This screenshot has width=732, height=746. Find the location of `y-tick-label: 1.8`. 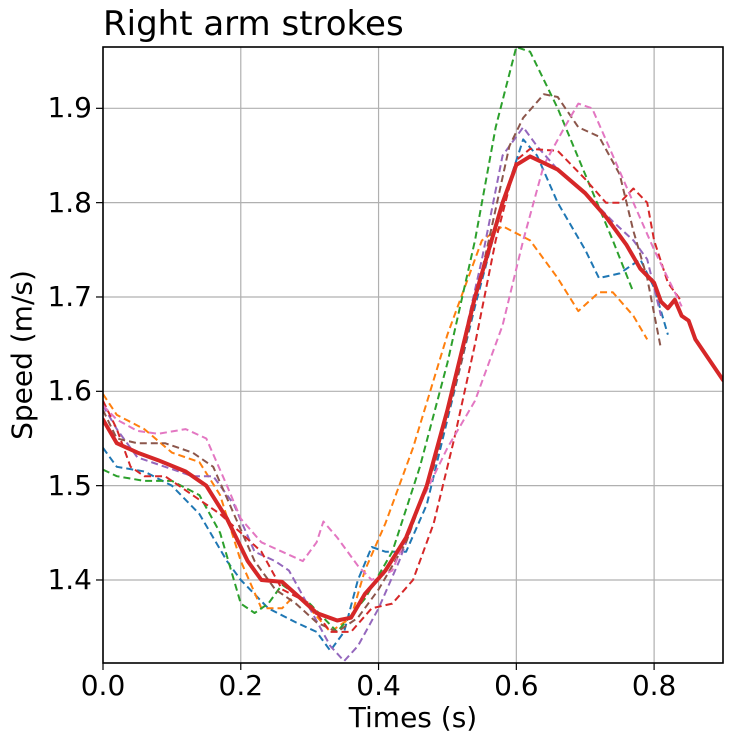

y-tick-label: 1.8 is located at coordinates (69, 202).